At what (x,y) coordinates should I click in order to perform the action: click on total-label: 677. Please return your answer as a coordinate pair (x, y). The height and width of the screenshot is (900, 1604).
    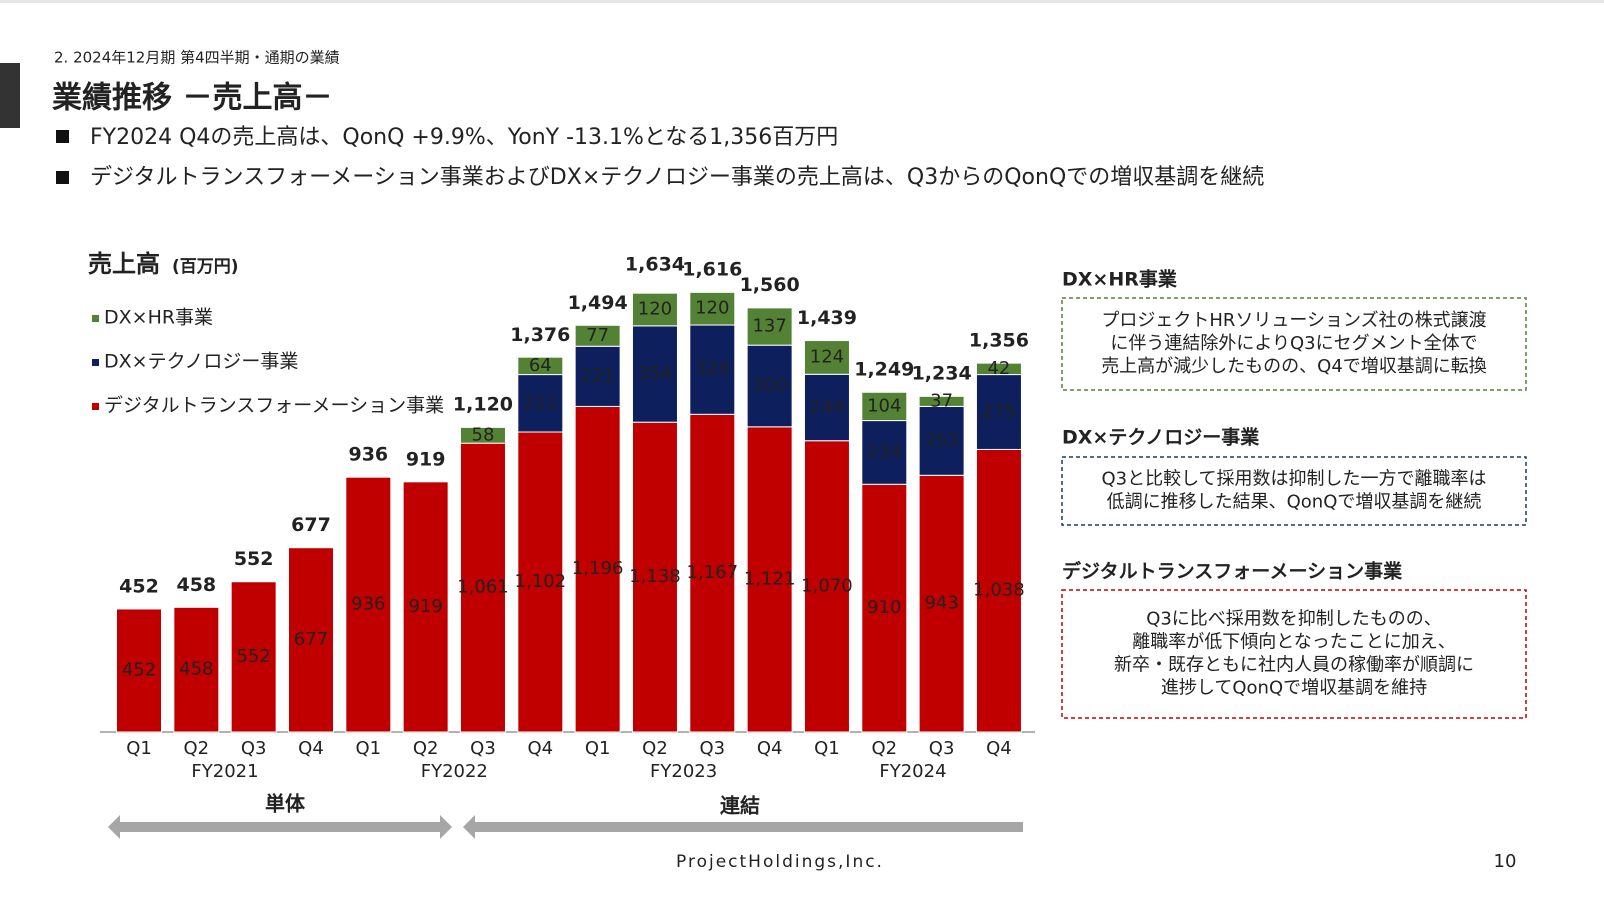
    Looking at the image, I should click on (311, 525).